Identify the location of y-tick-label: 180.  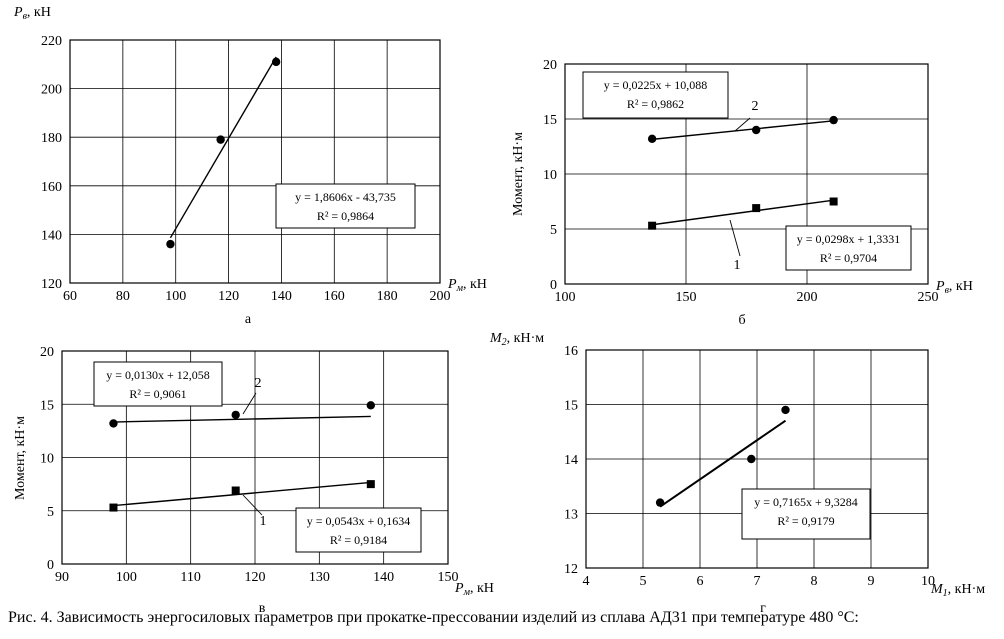
(51, 138).